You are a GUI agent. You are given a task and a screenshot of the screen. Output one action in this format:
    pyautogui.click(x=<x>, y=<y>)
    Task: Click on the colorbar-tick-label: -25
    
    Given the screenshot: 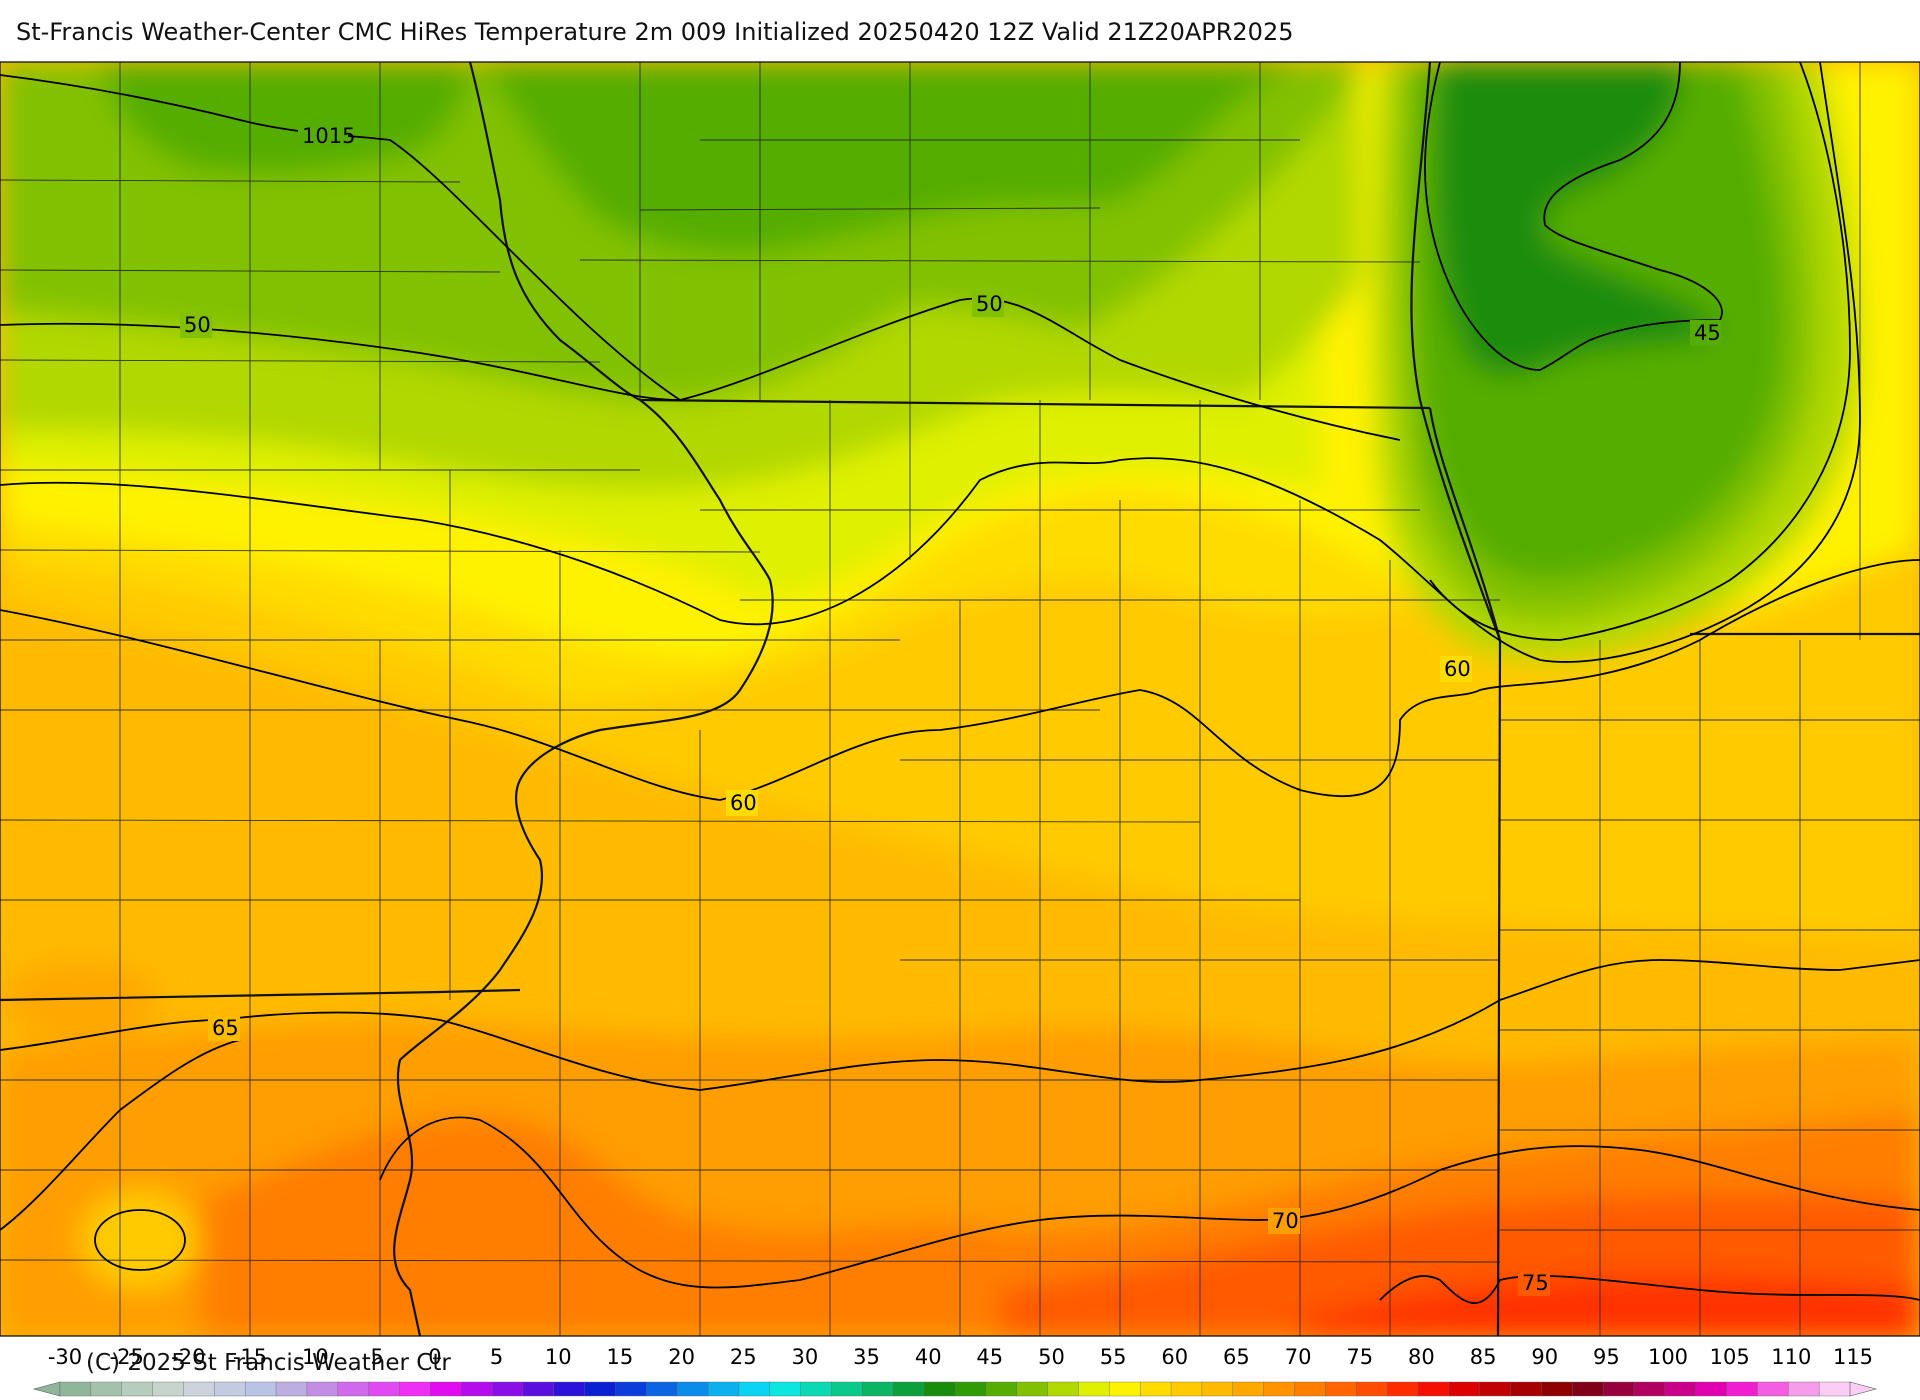 What is the action you would take?
    pyautogui.click(x=127, y=1357)
    